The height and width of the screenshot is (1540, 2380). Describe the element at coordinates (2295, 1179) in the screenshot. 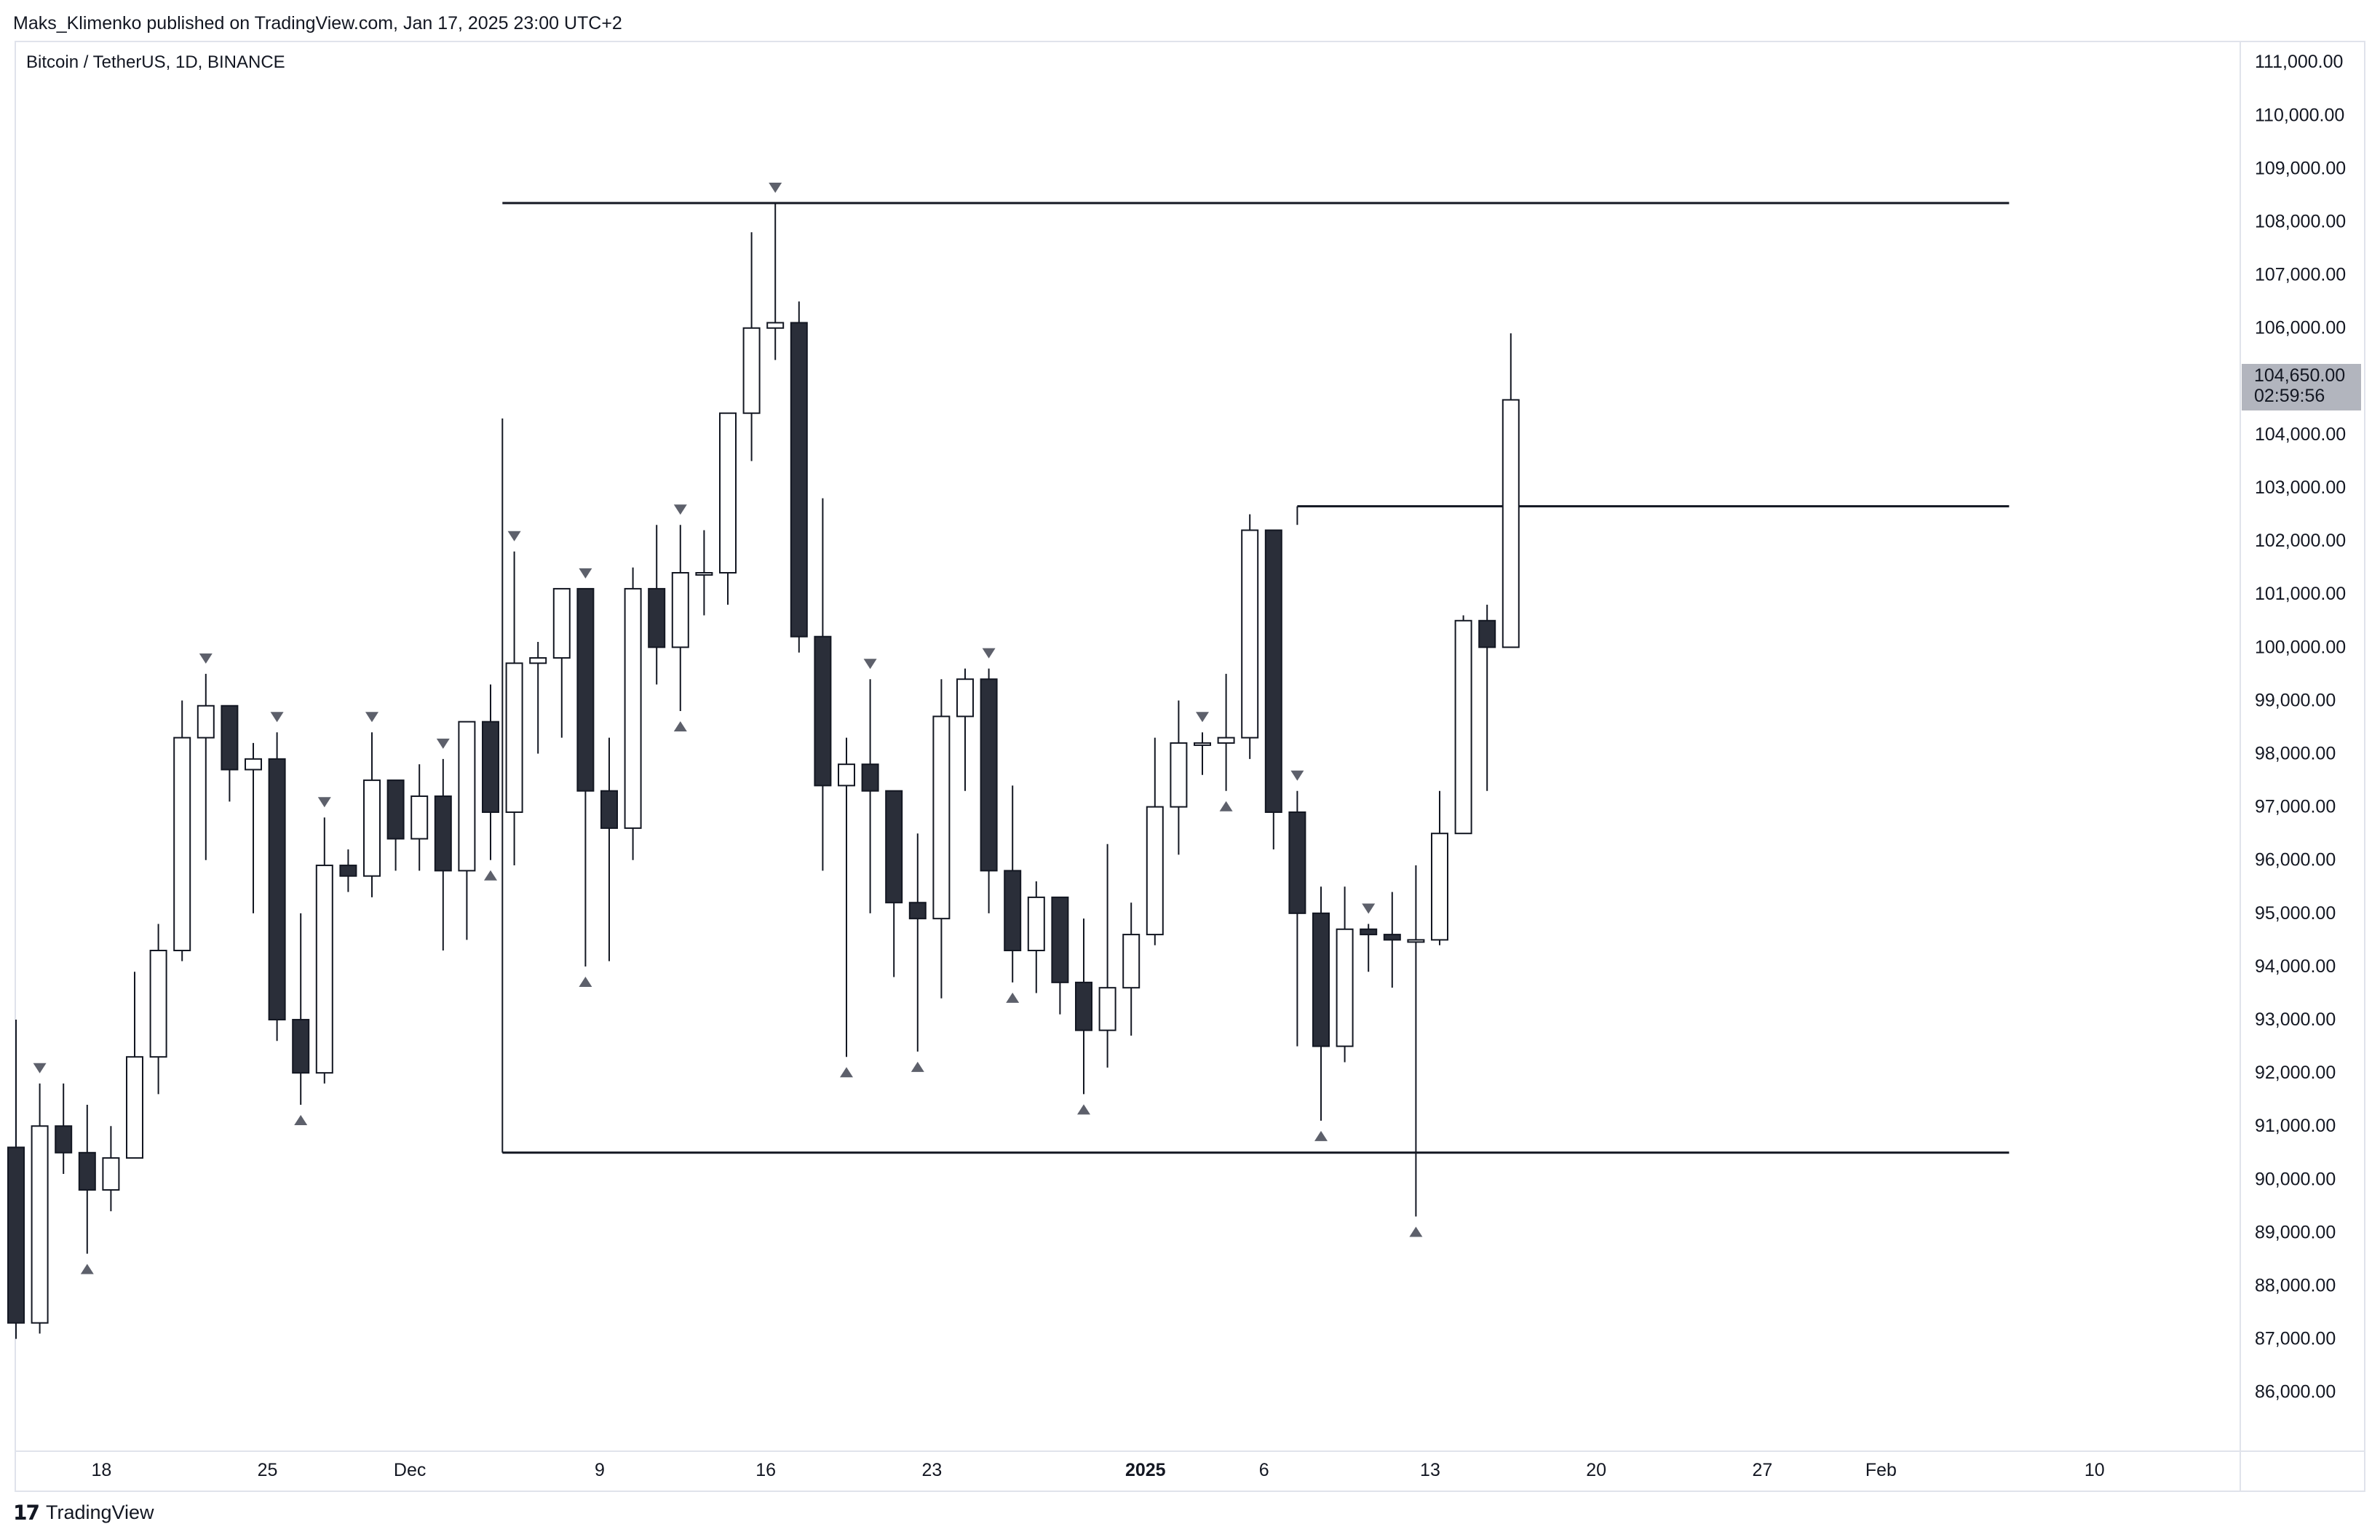

I see `price-tick-label: 90,000.00` at that location.